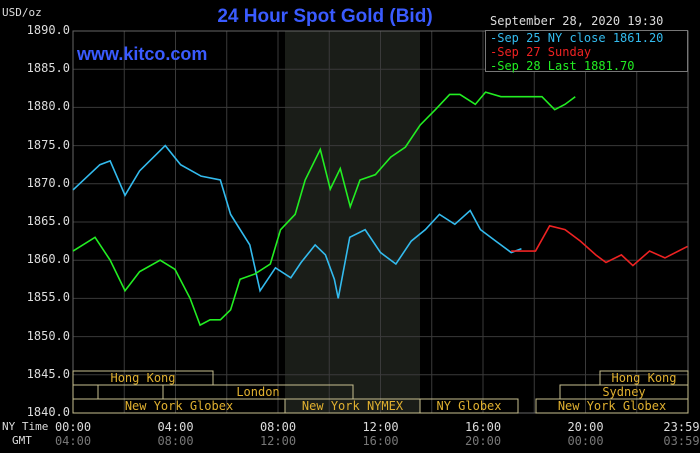 Image resolution: width=700 pixels, height=453 pixels. I want to click on y-tick-label: 1885.0, so click(48, 68).